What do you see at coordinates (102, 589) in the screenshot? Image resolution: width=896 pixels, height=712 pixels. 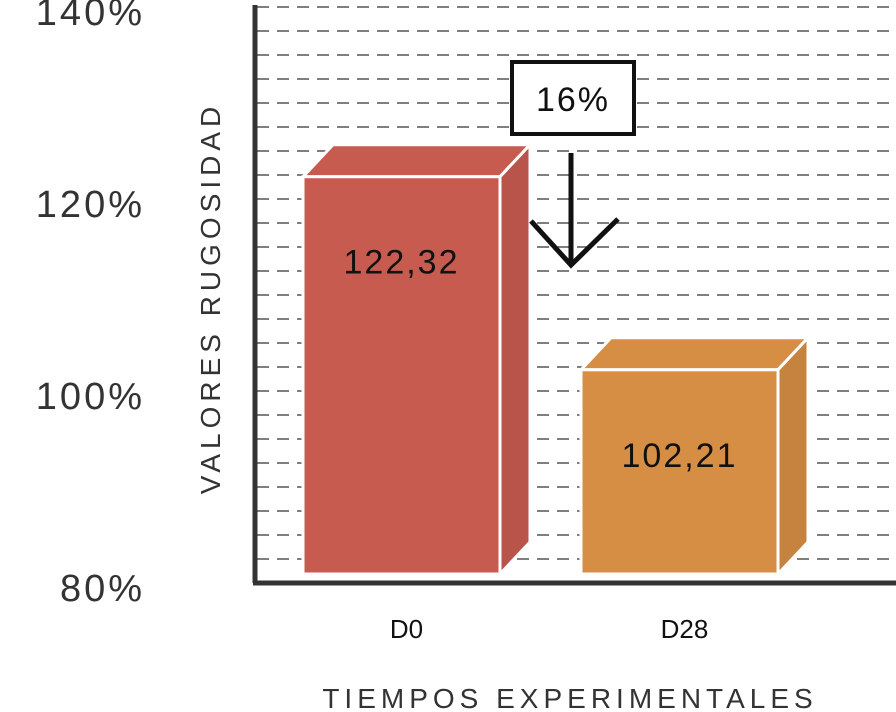 I see `y-tick-label: 80%` at bounding box center [102, 589].